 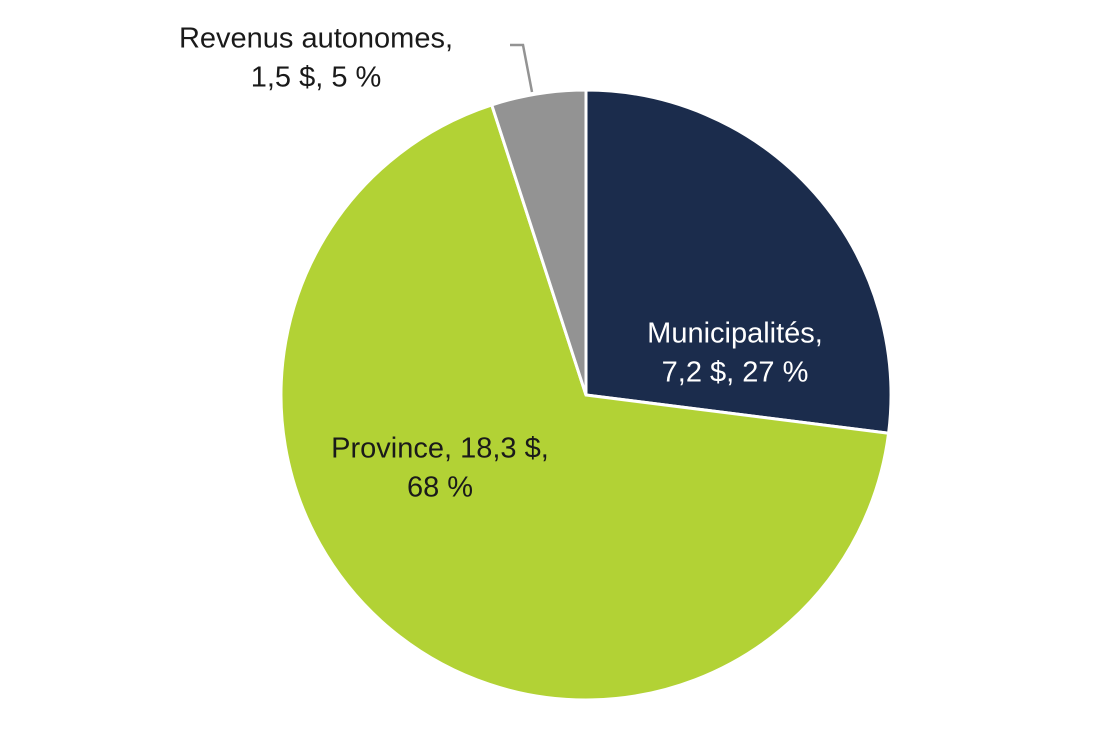 I want to click on leader-line, so click(x=522, y=68).